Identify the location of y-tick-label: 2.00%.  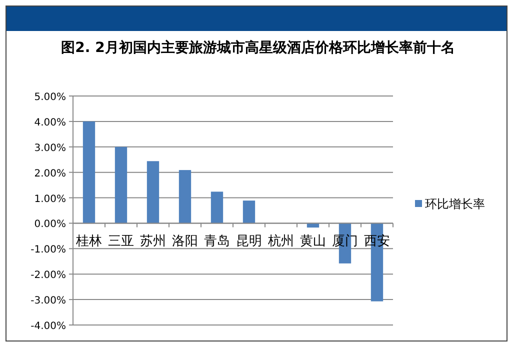
(50, 174).